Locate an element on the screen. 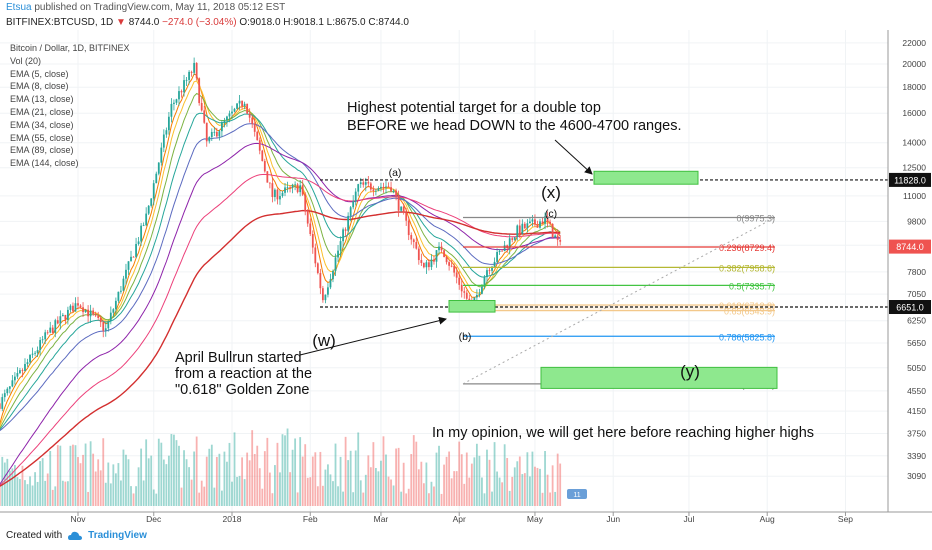  last-price: 8744.0 is located at coordinates (144, 22).